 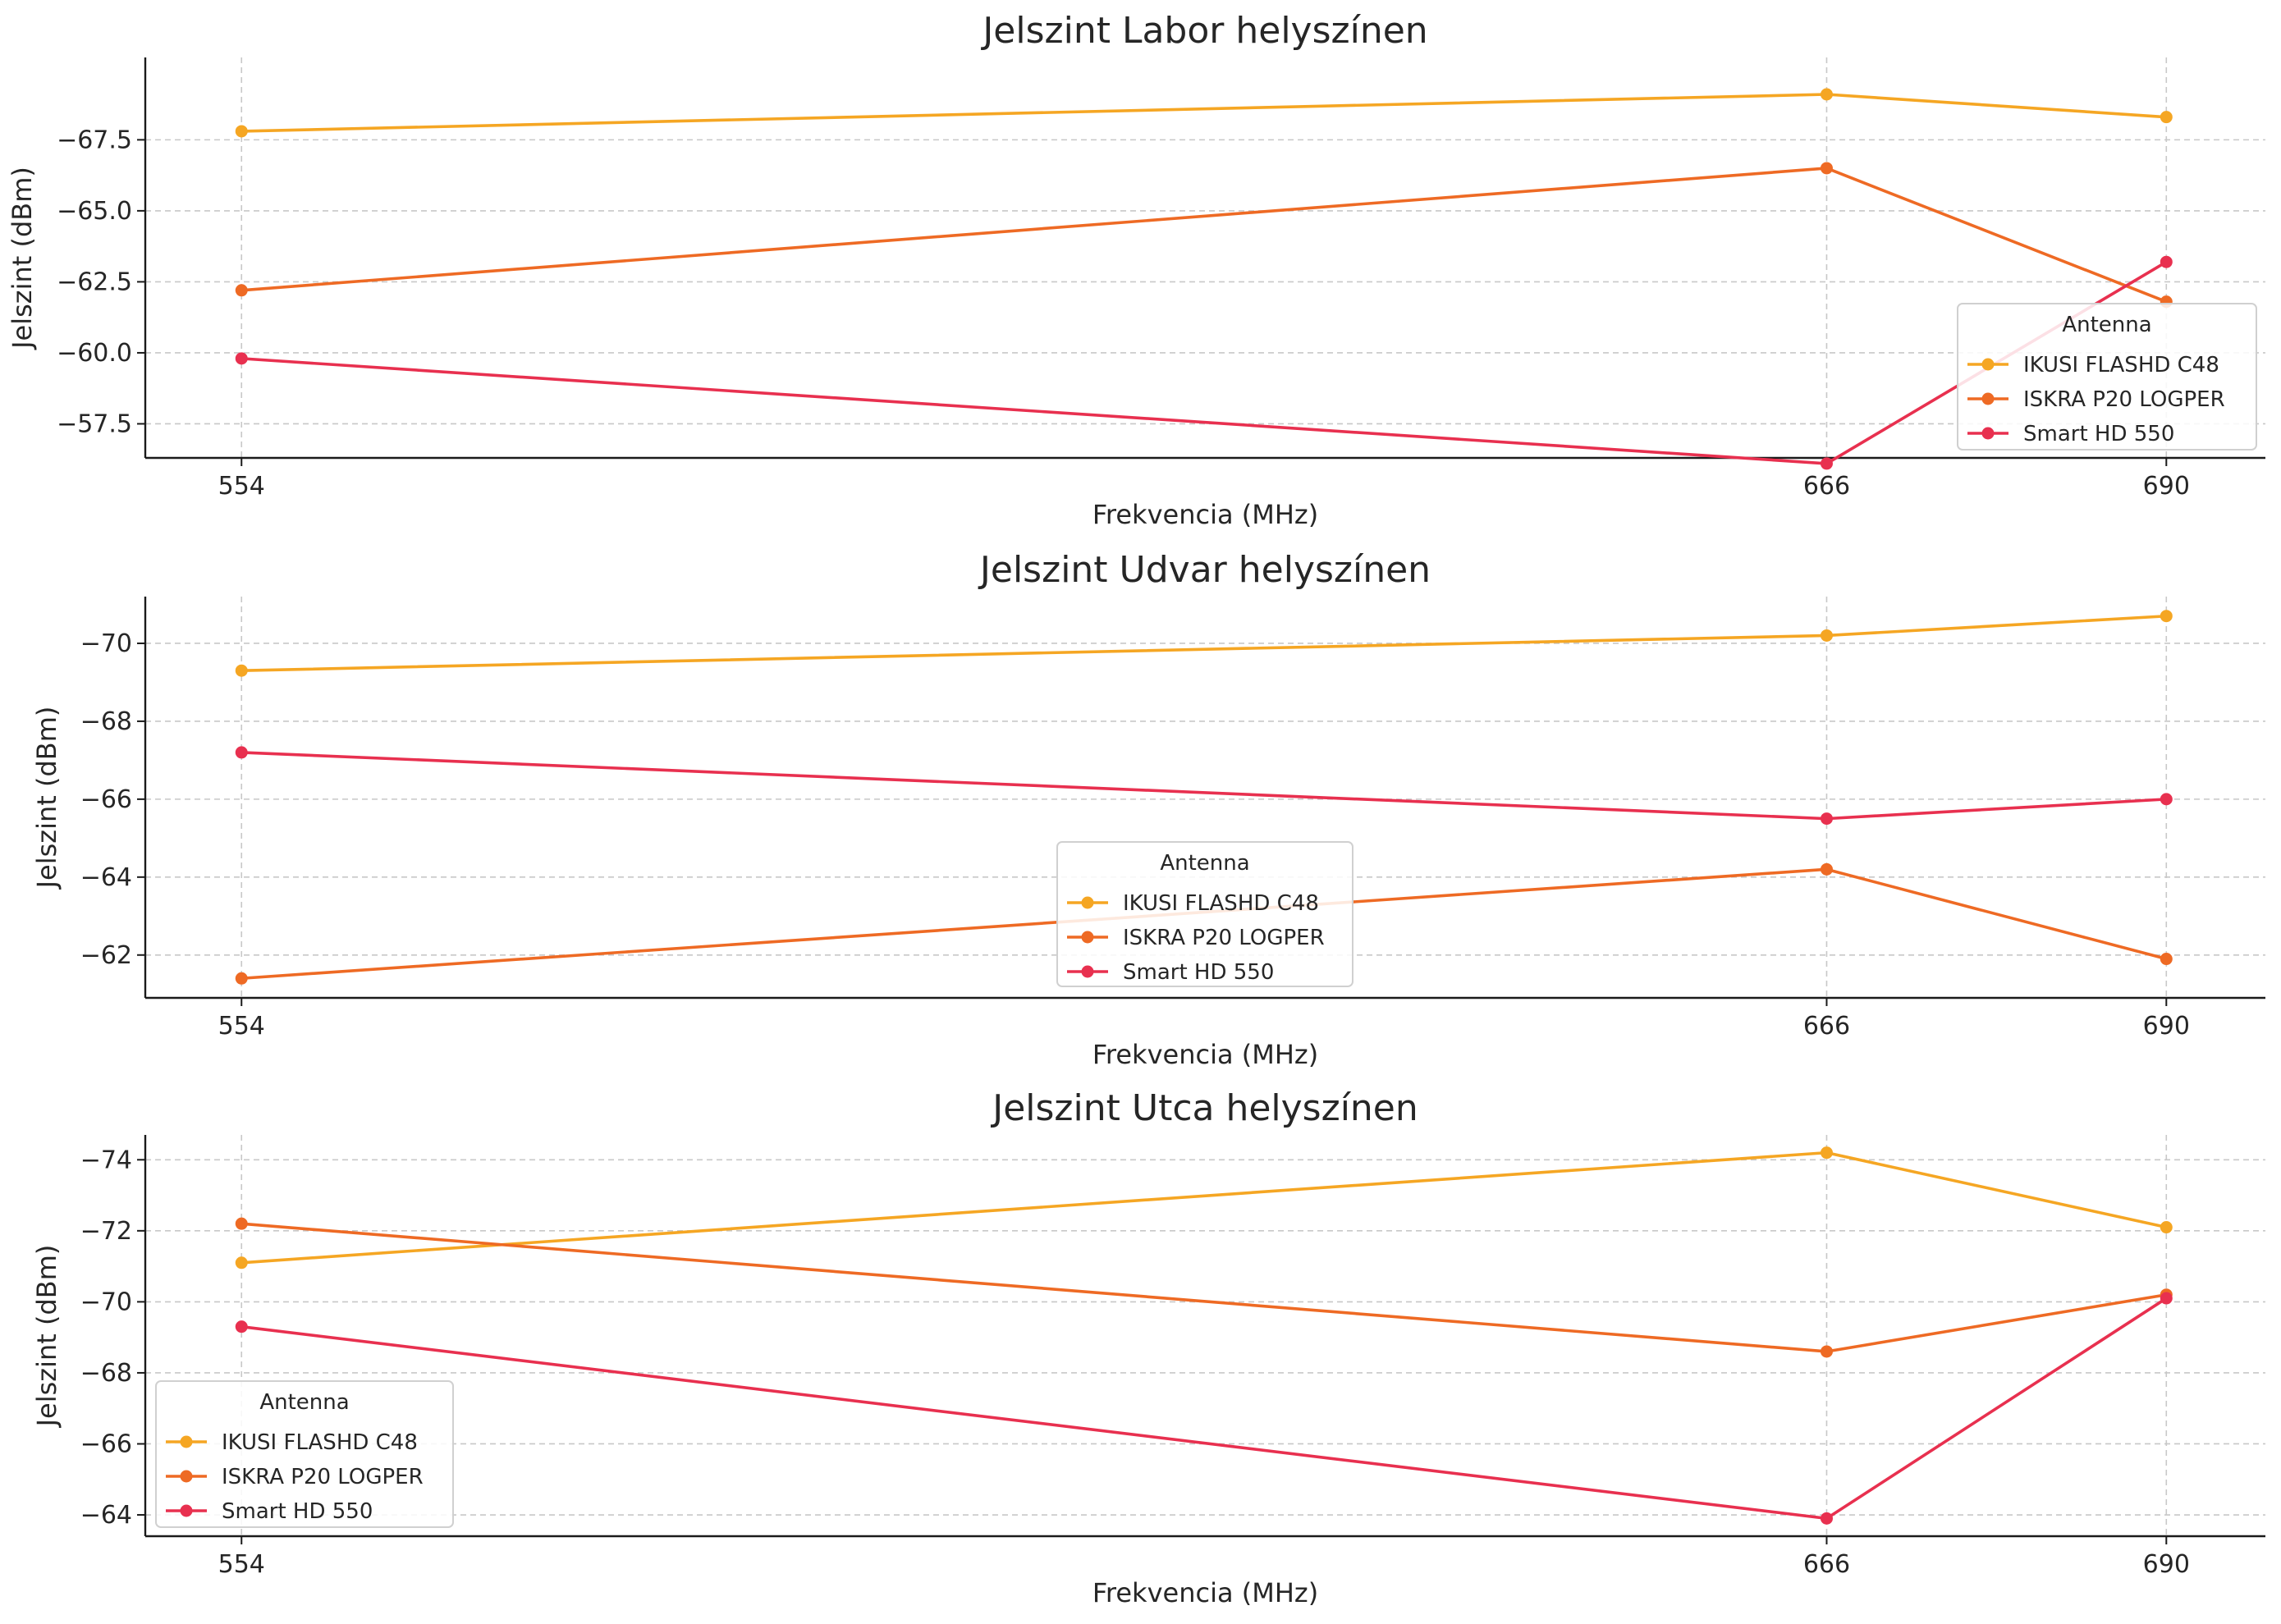 I want to click on y-tick-label: −62, so click(x=106, y=955).